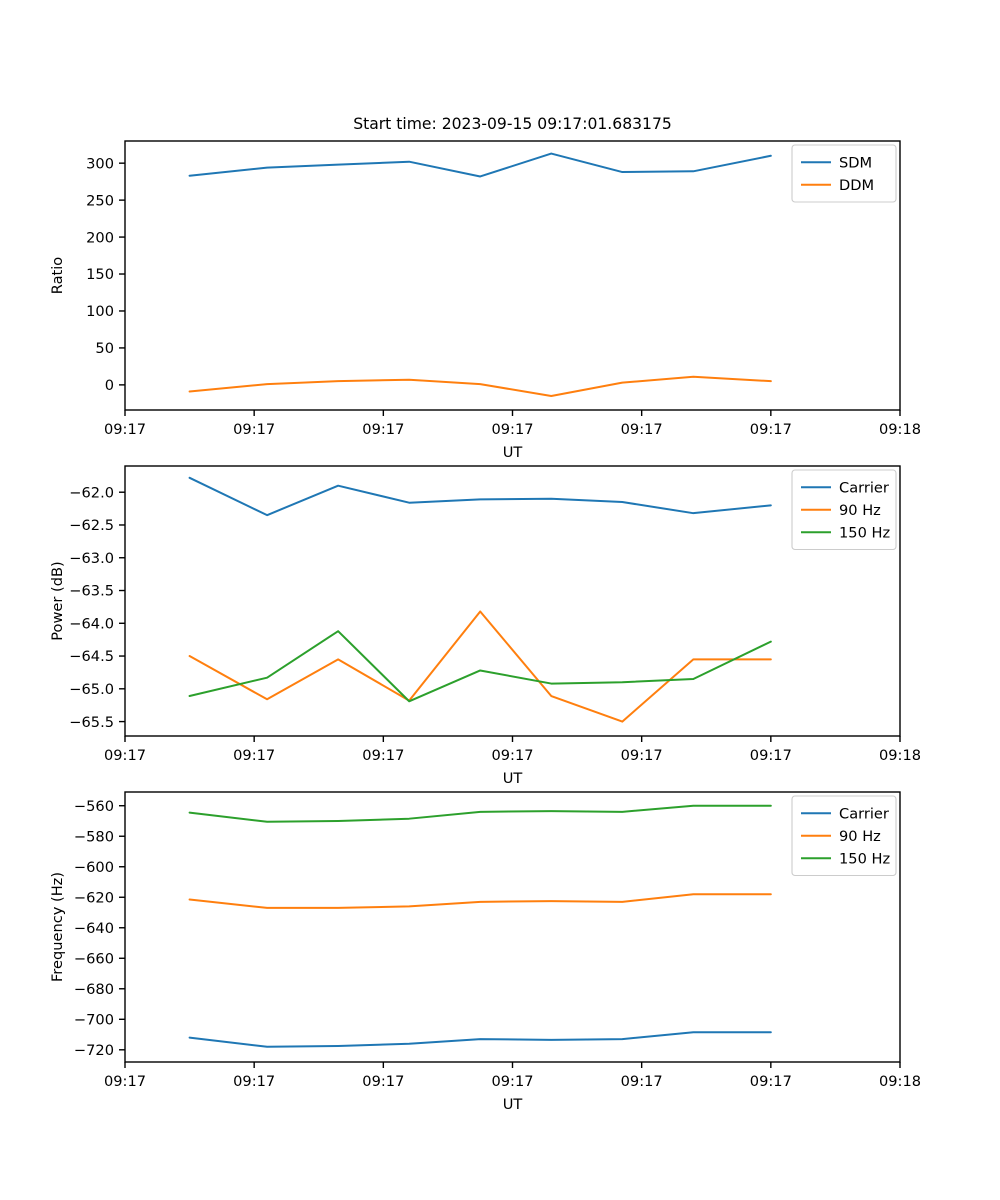 This screenshot has height=1200, width=1000. Describe the element at coordinates (900, 755) in the screenshot. I see `panel-power-xtick-label: 09:18` at that location.